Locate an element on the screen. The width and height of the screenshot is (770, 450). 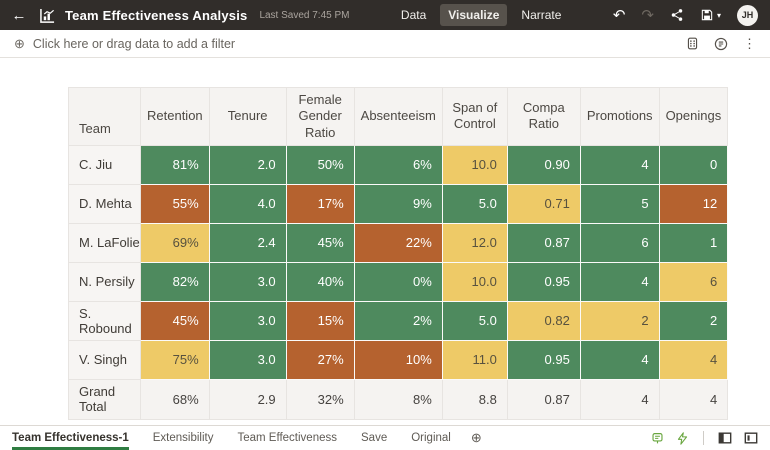
data-cell: 12 is located at coordinates (693, 203).